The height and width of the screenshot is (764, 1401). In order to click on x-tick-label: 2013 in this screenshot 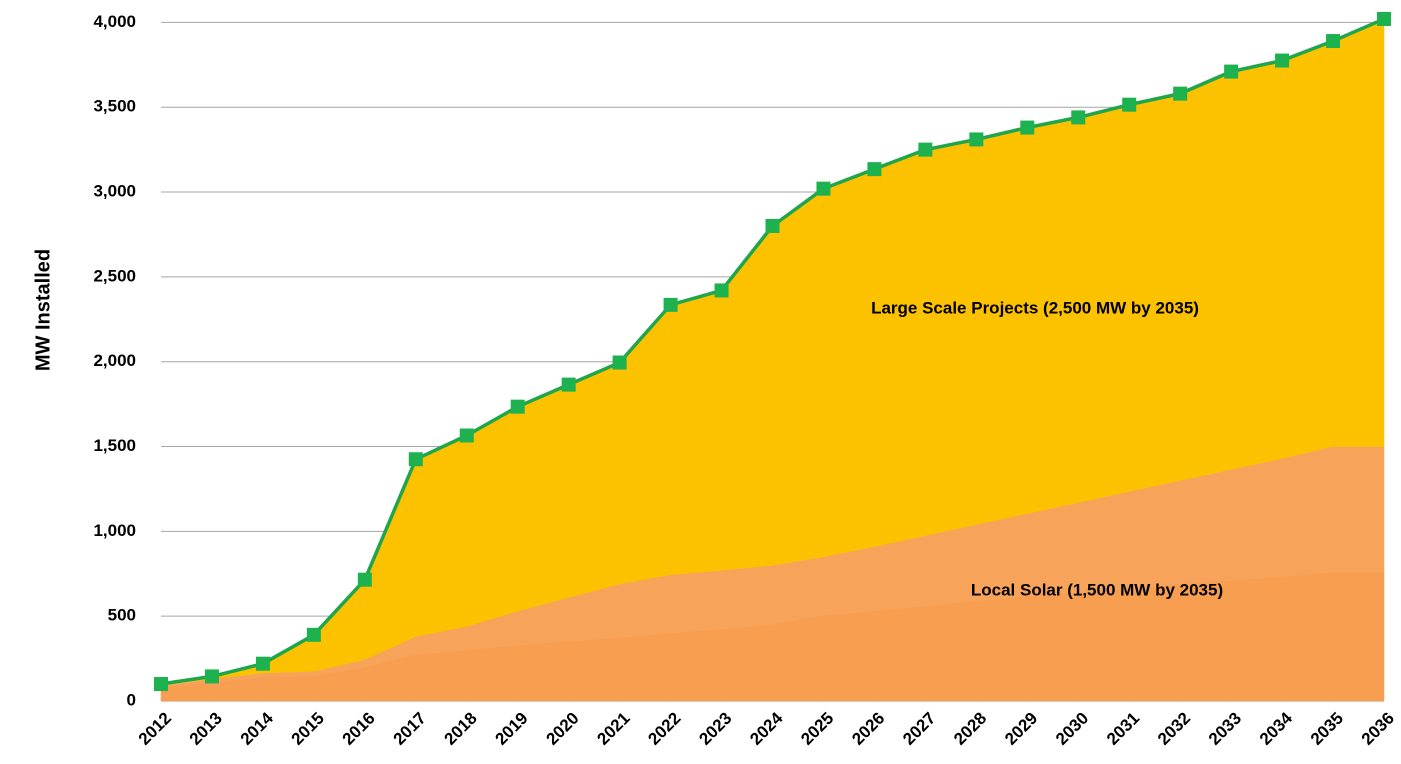, I will do `click(206, 729)`.